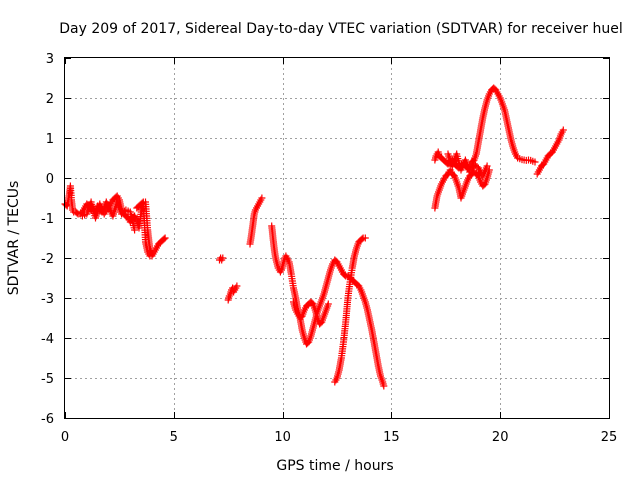  Describe the element at coordinates (500, 437) in the screenshot. I see `x-tick-label: 20` at that location.